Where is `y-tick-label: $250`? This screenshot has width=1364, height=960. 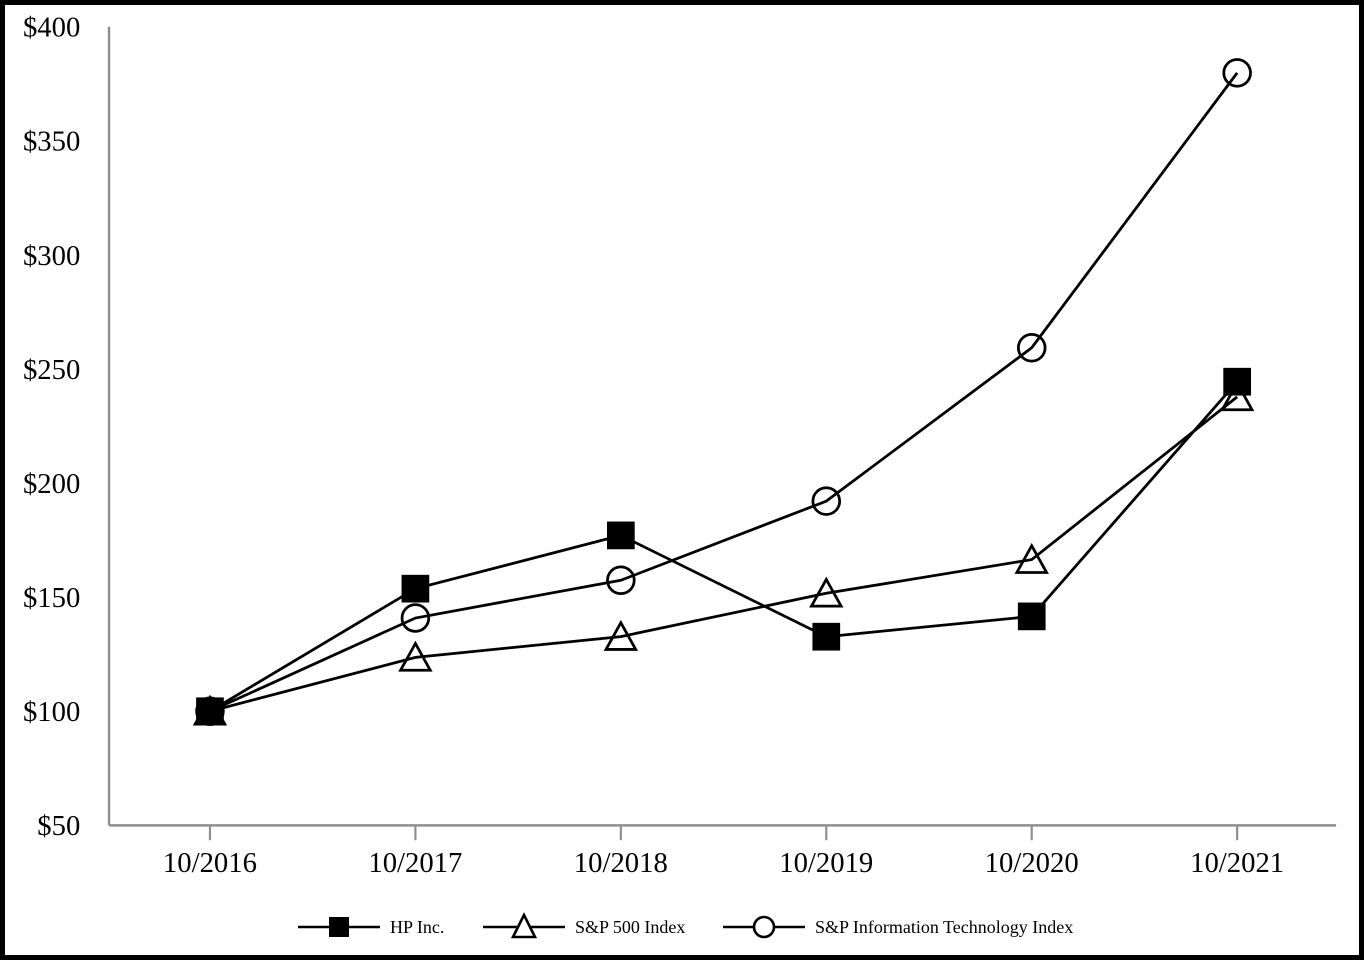 y-tick-label: $250 is located at coordinates (51, 370).